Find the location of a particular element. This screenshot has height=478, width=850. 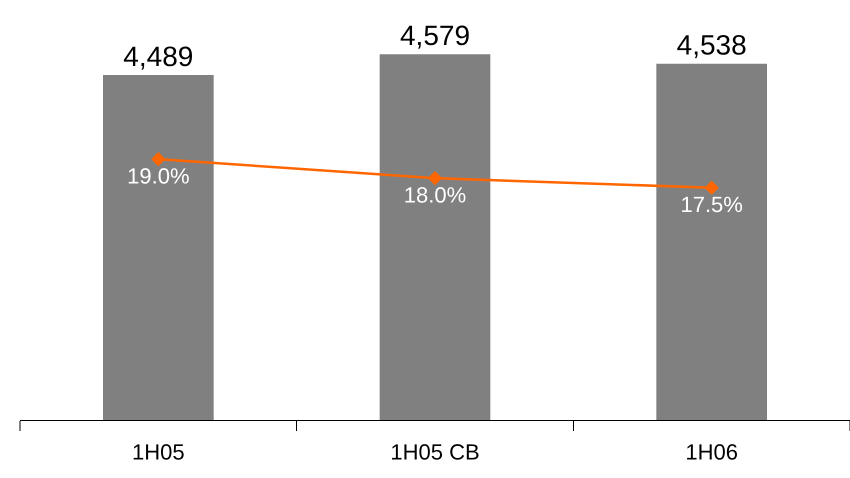

data-label: 4,579 is located at coordinates (435, 36).